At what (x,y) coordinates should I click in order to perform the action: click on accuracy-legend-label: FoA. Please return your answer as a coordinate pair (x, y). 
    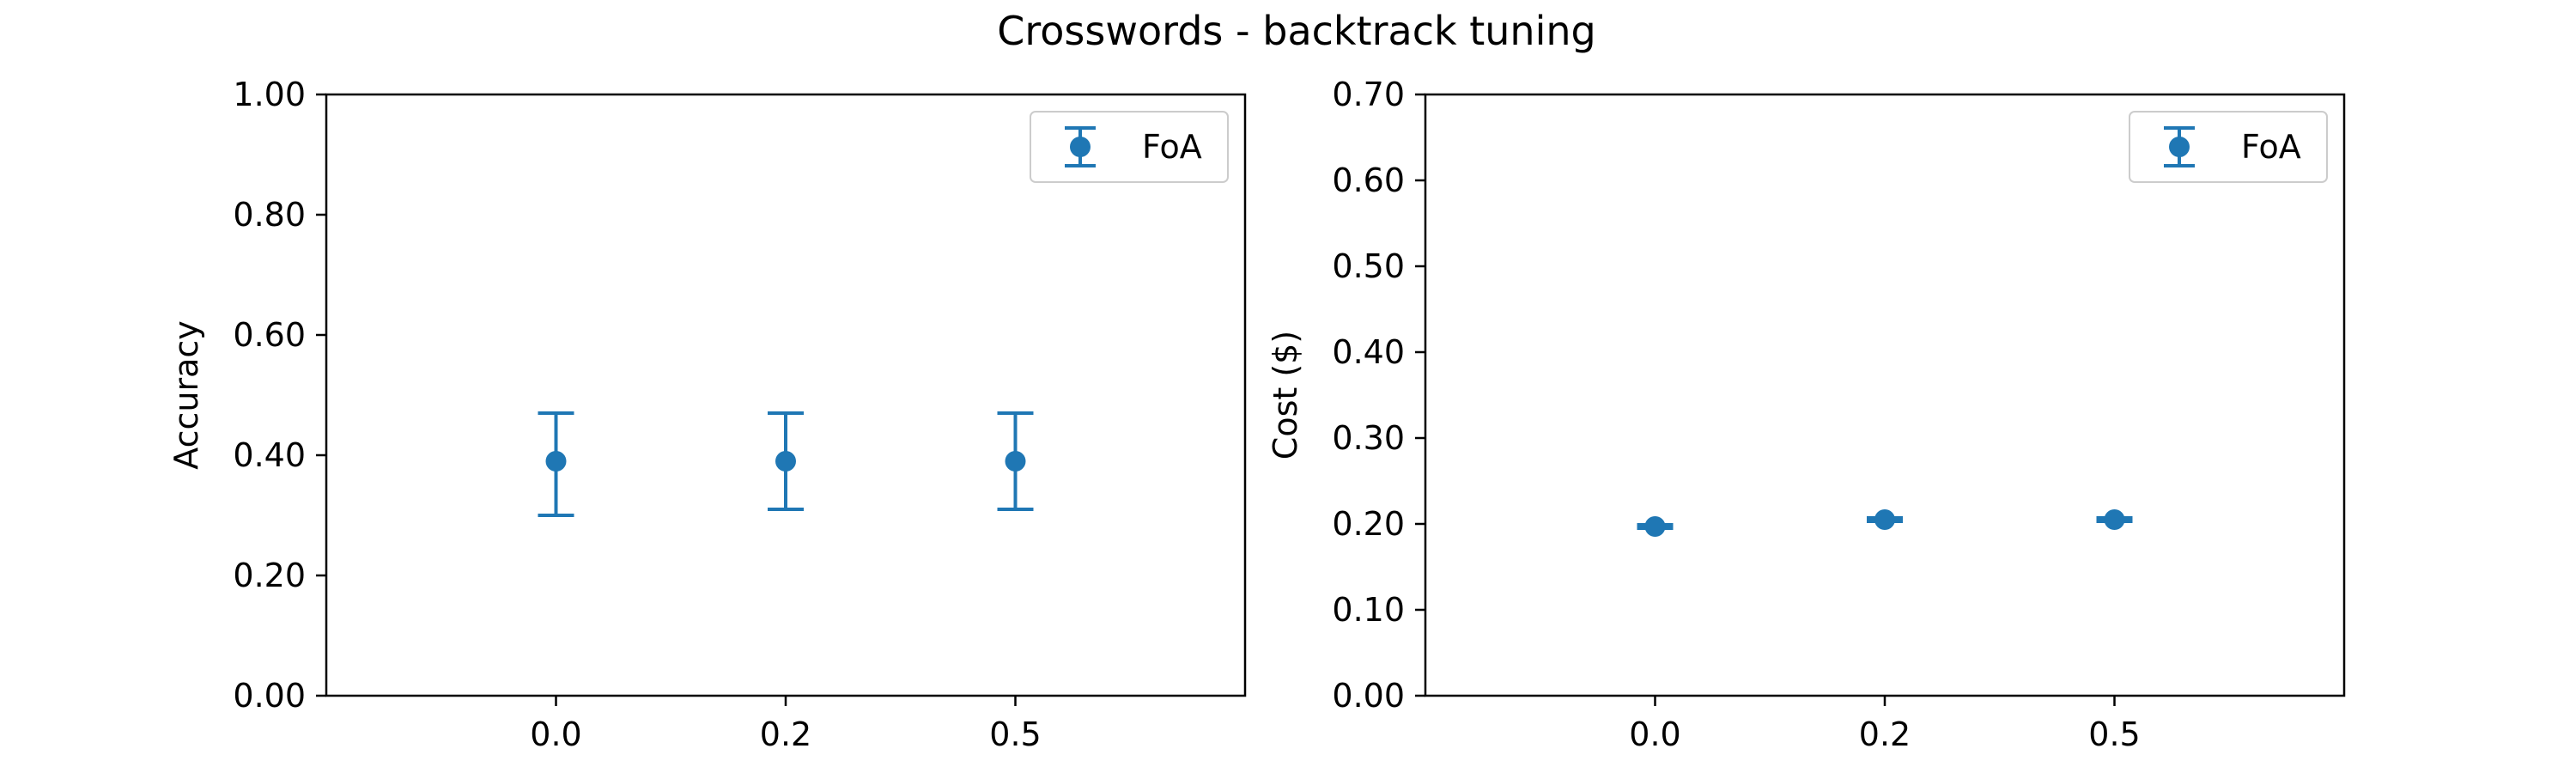
    Looking at the image, I should click on (1172, 147).